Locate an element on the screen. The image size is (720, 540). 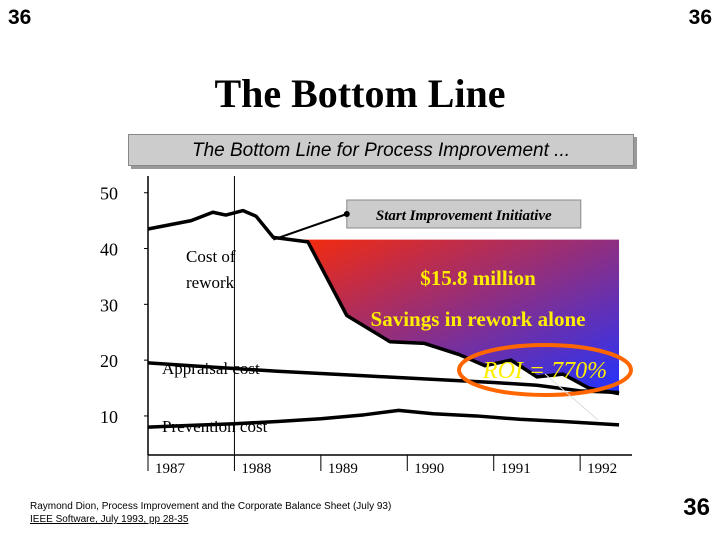
appraisal-cost-label: Appraisal cost is located at coordinates (211, 368).